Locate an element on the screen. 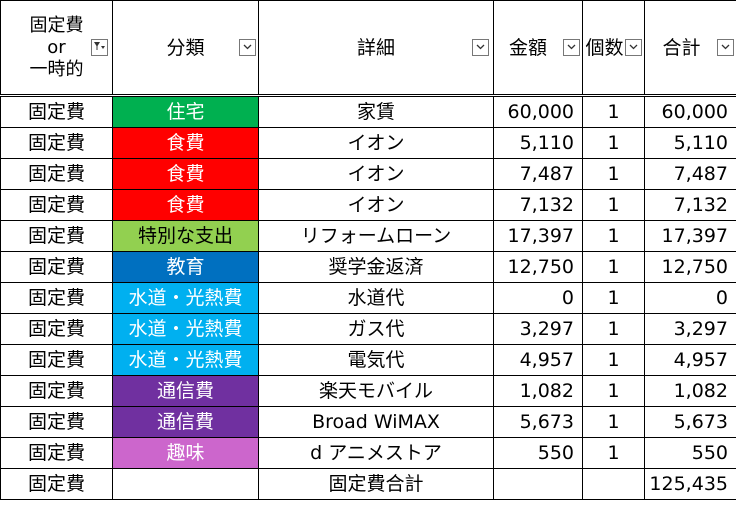 This screenshot has height=508, width=736. amount-cell: 4,957 is located at coordinates (538, 360).